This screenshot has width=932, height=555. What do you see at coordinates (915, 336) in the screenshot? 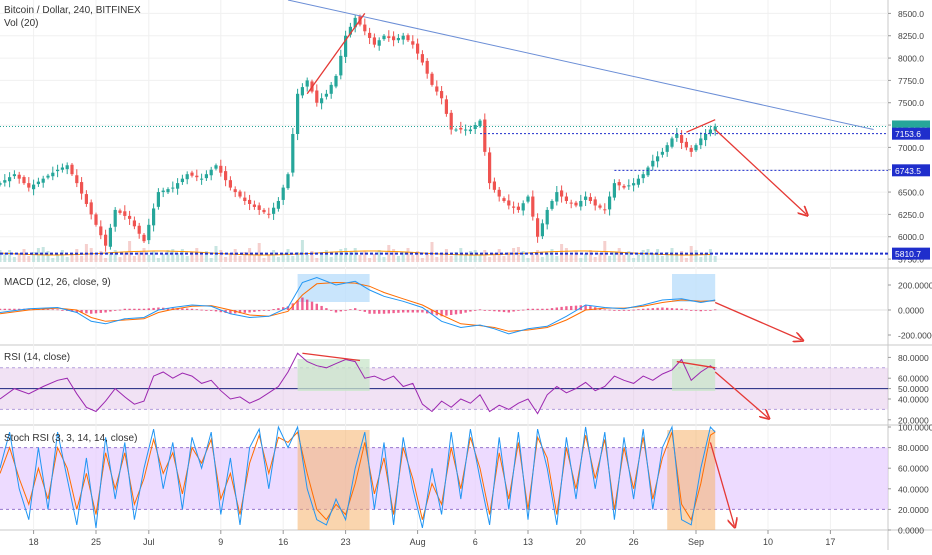
I see `axis-tick-label: -200.0000` at bounding box center [915, 336].